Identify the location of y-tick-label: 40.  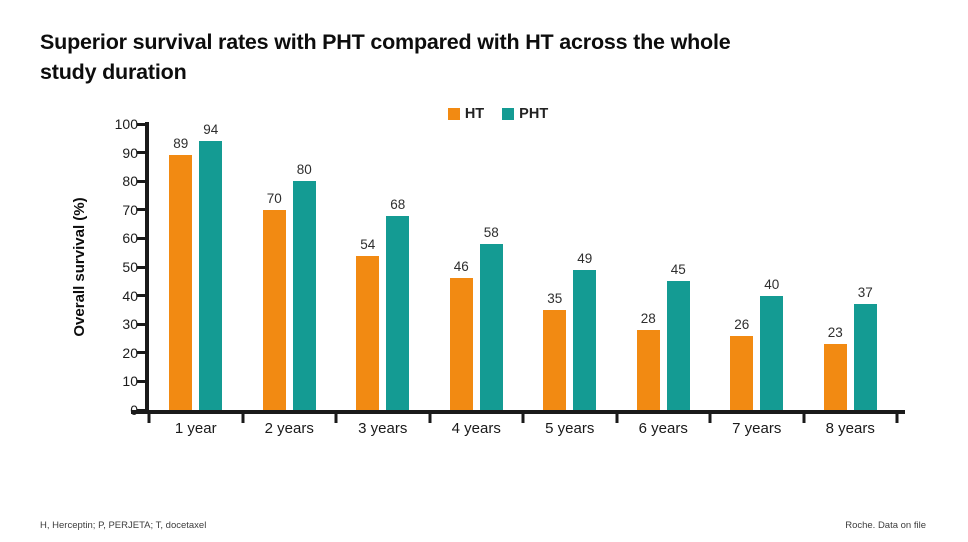
(130, 295).